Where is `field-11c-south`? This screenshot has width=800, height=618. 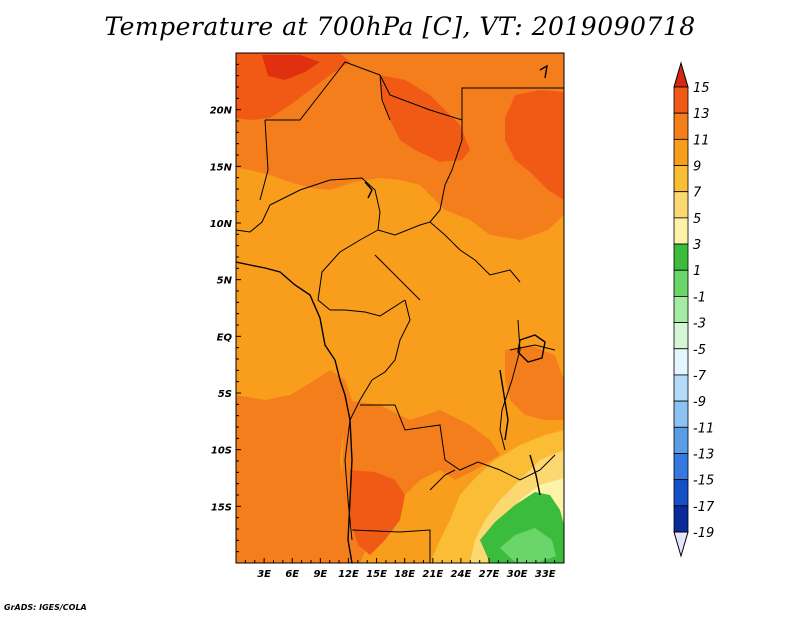
field-11c-south is located at coordinates (421, 481).